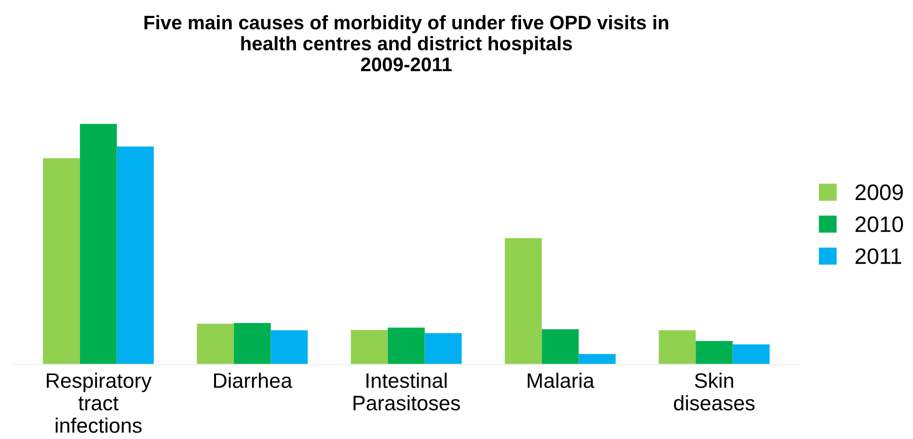 The image size is (913, 439). Describe the element at coordinates (714, 391) in the screenshot. I see `x-tick-label: Skin diseases` at that location.